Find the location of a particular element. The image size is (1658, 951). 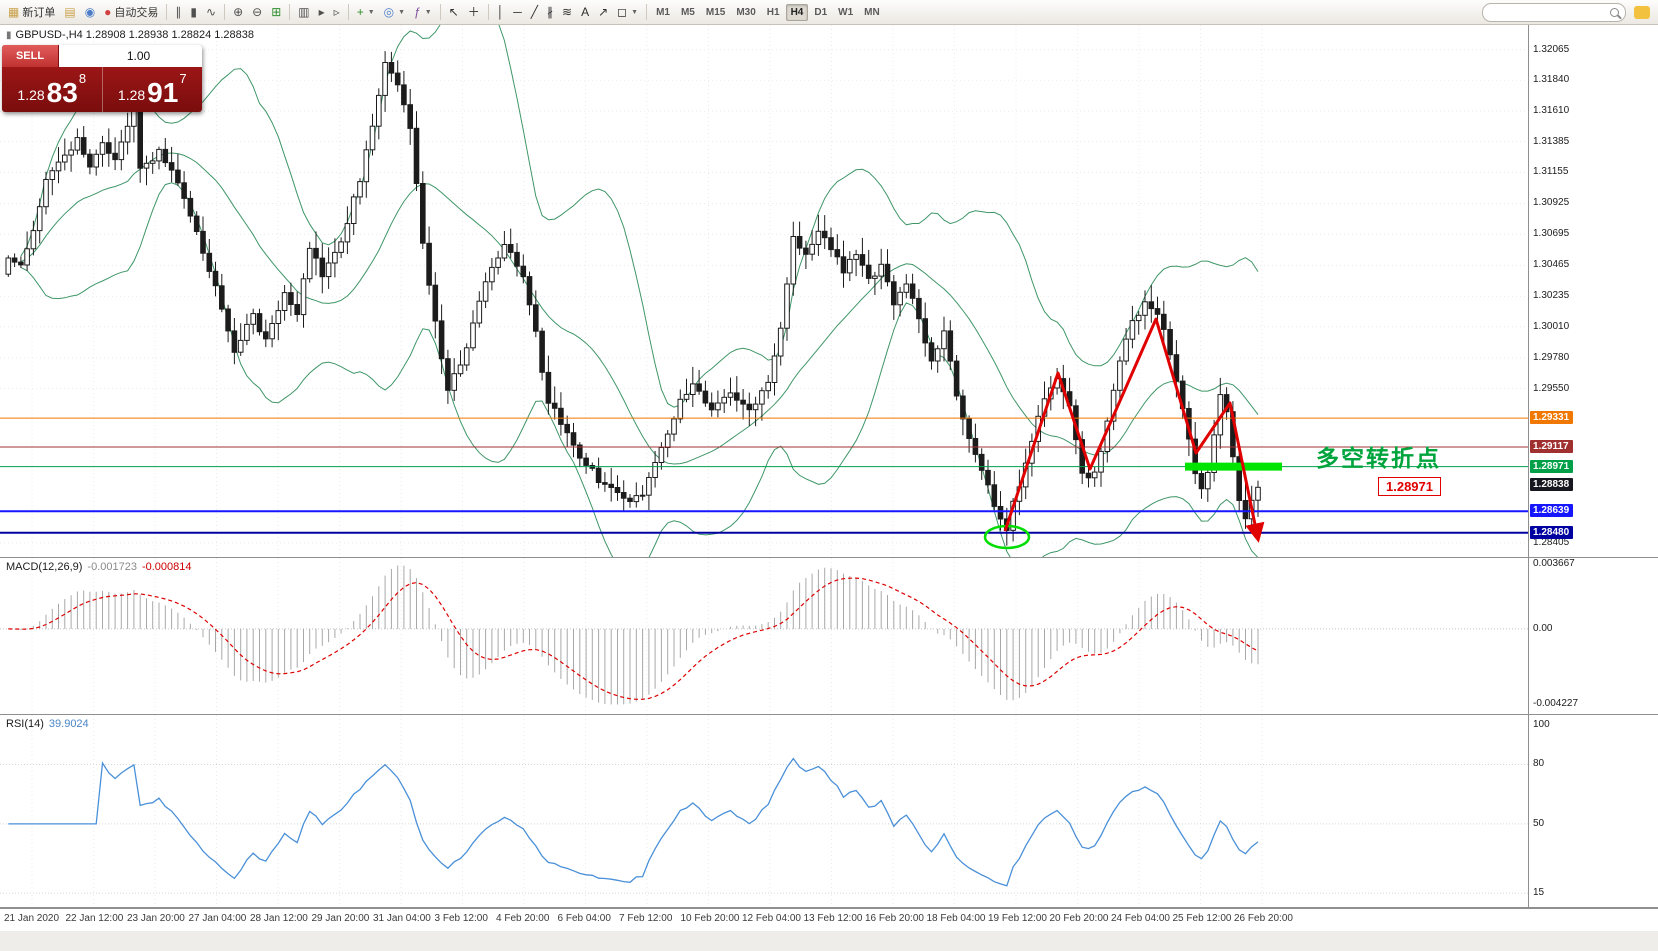

price-axis-label: 1.30695 is located at coordinates (1551, 234).